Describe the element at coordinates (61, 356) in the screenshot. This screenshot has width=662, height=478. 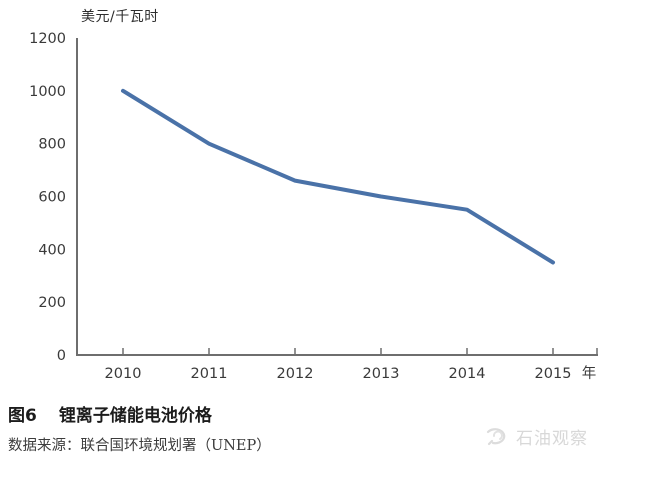
I see `y-tick-label: 0` at that location.